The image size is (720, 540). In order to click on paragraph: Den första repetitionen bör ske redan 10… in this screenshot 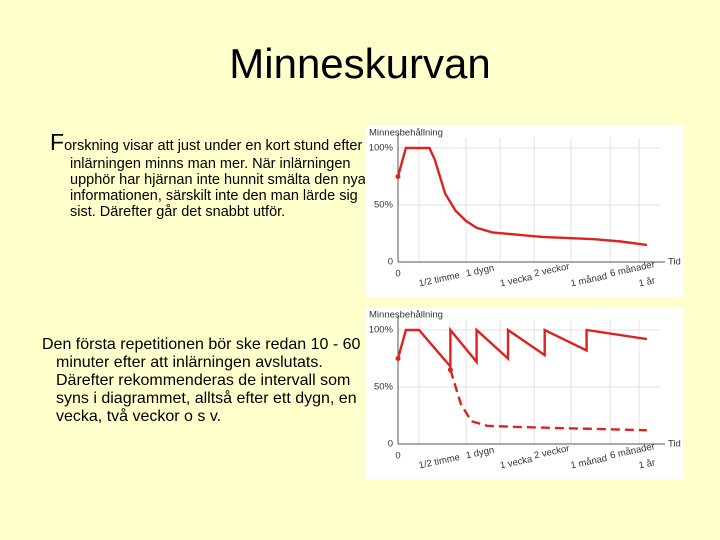, I will do `click(201, 380)`.